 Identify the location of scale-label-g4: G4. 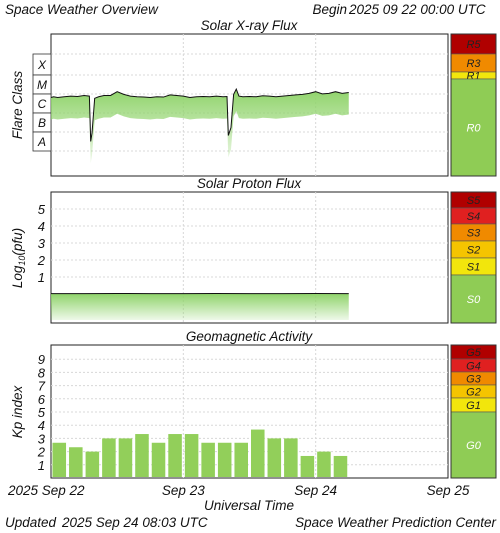
(473, 367).